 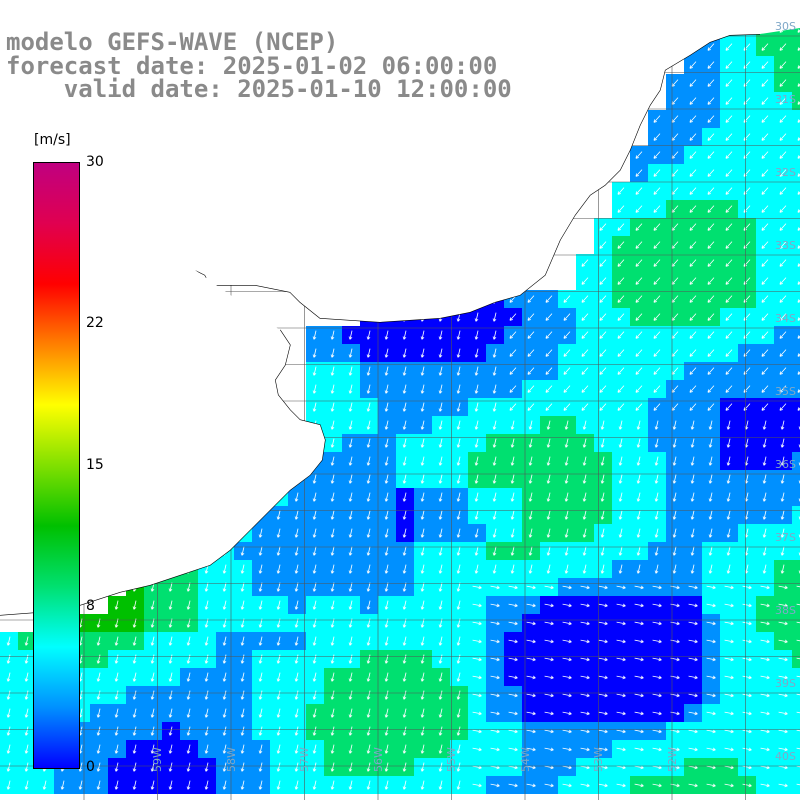 What do you see at coordinates (785, 537) in the screenshot?
I see `latitude-label: 37S` at bounding box center [785, 537].